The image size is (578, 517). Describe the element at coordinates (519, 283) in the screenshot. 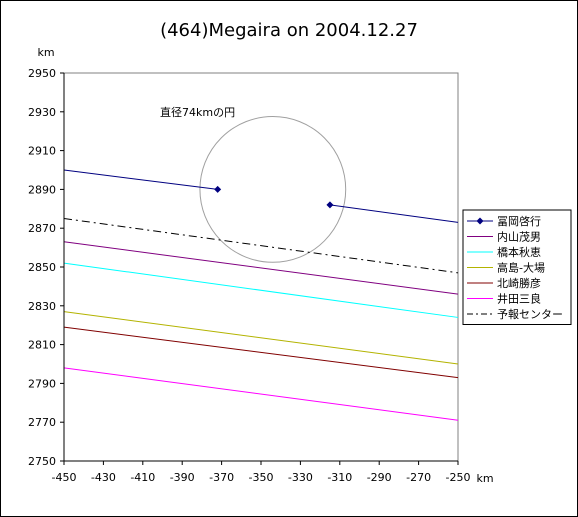

I see `legend-label: 北崎勝彦` at that location.